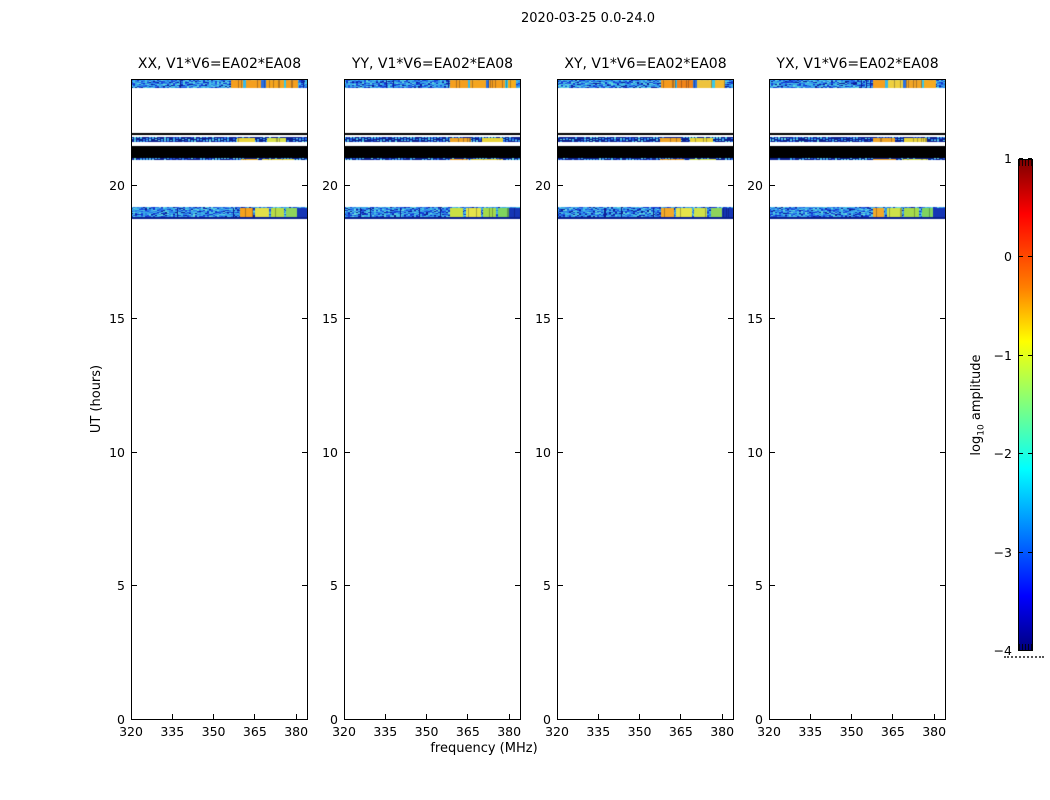  What do you see at coordinates (1002, 650) in the screenshot?
I see `colorbar-tick-label: −4` at bounding box center [1002, 650].